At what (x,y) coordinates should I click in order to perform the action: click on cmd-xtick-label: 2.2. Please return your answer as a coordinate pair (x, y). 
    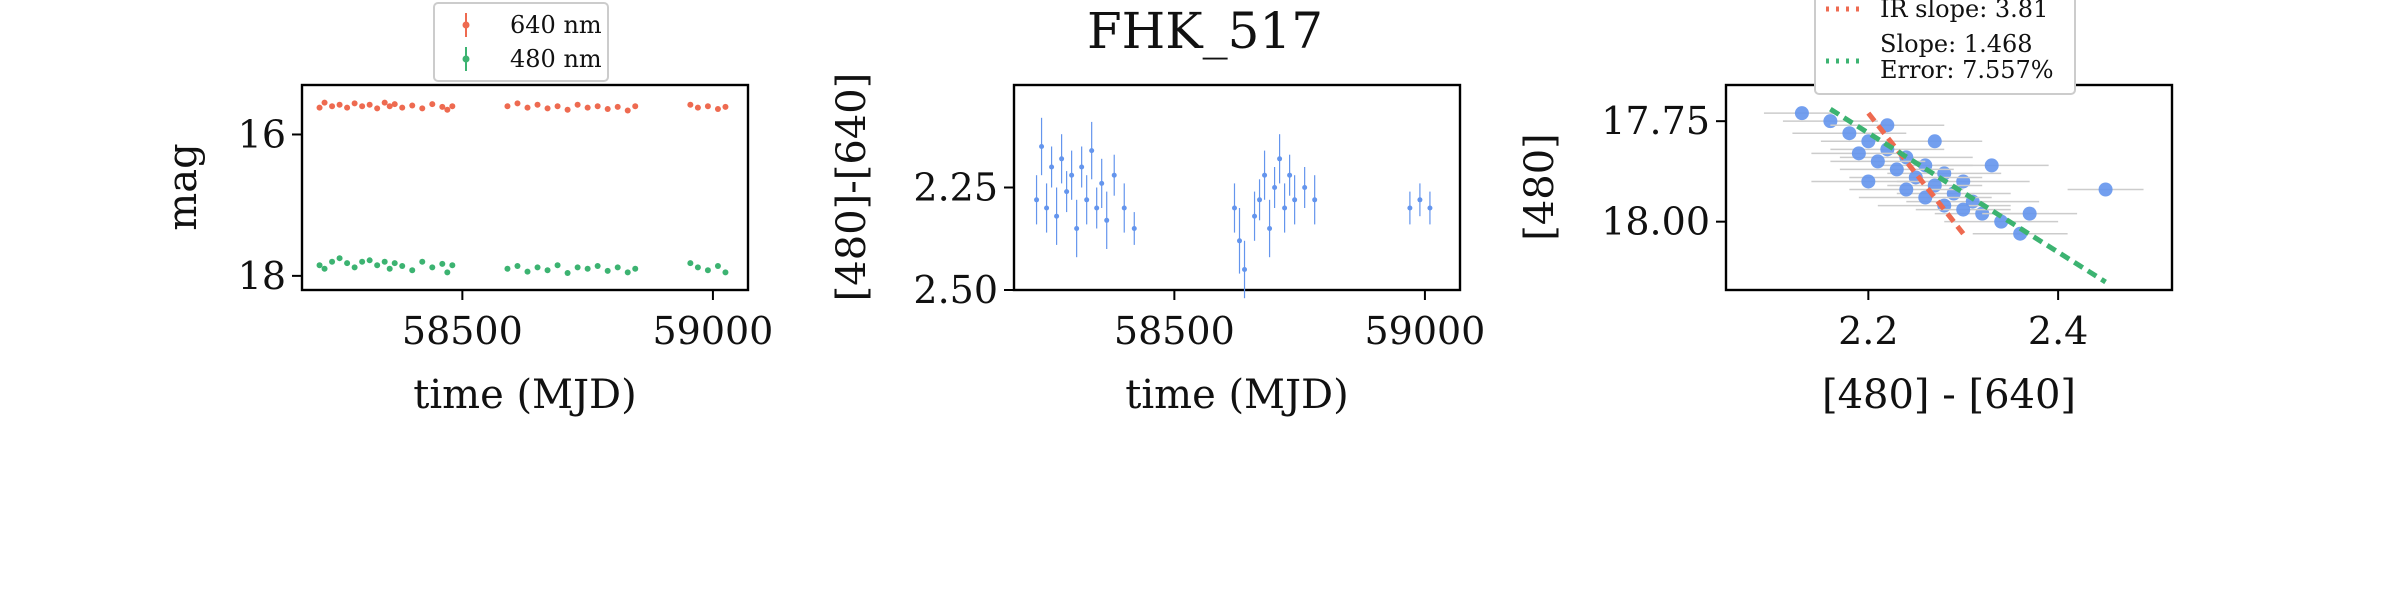
    Looking at the image, I should click on (1868, 331).